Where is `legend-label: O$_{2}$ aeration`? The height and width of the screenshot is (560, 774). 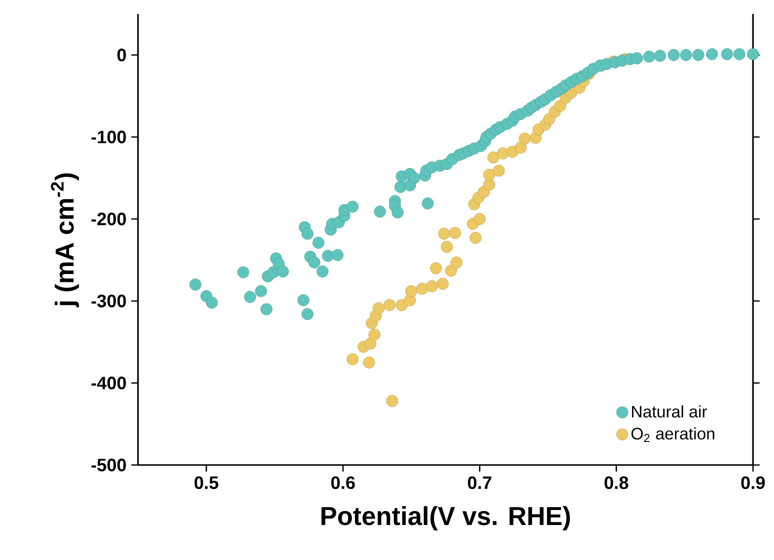 legend-label: O$_{2}$ aeration is located at coordinates (672, 434).